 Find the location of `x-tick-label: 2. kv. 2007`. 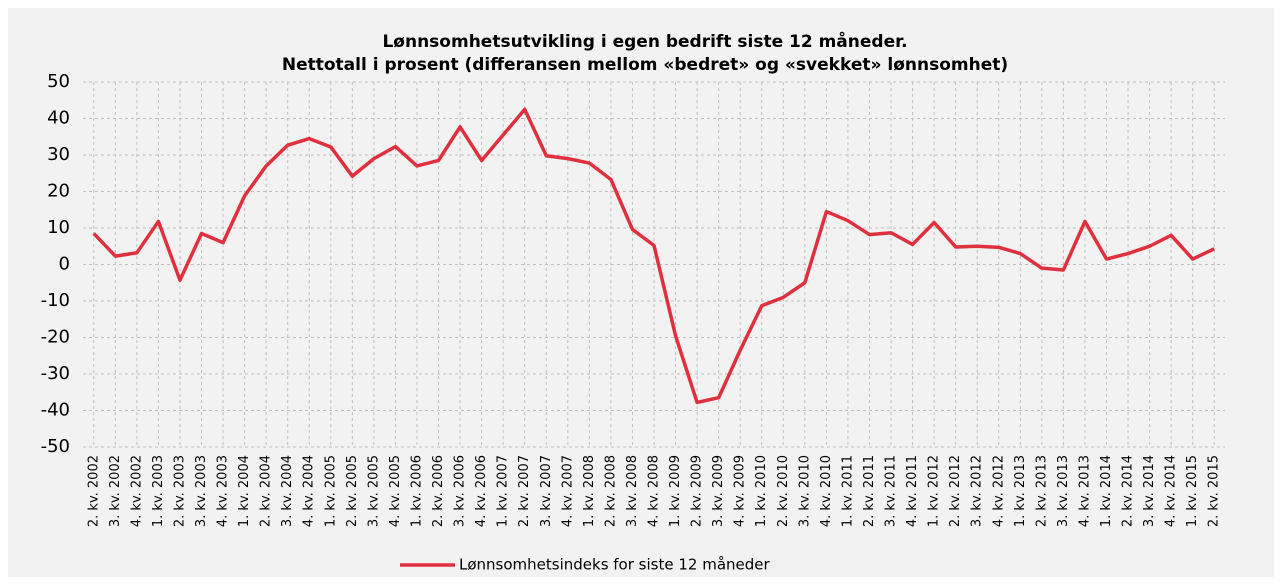

x-tick-label: 2. kv. 2007 is located at coordinates (524, 491).